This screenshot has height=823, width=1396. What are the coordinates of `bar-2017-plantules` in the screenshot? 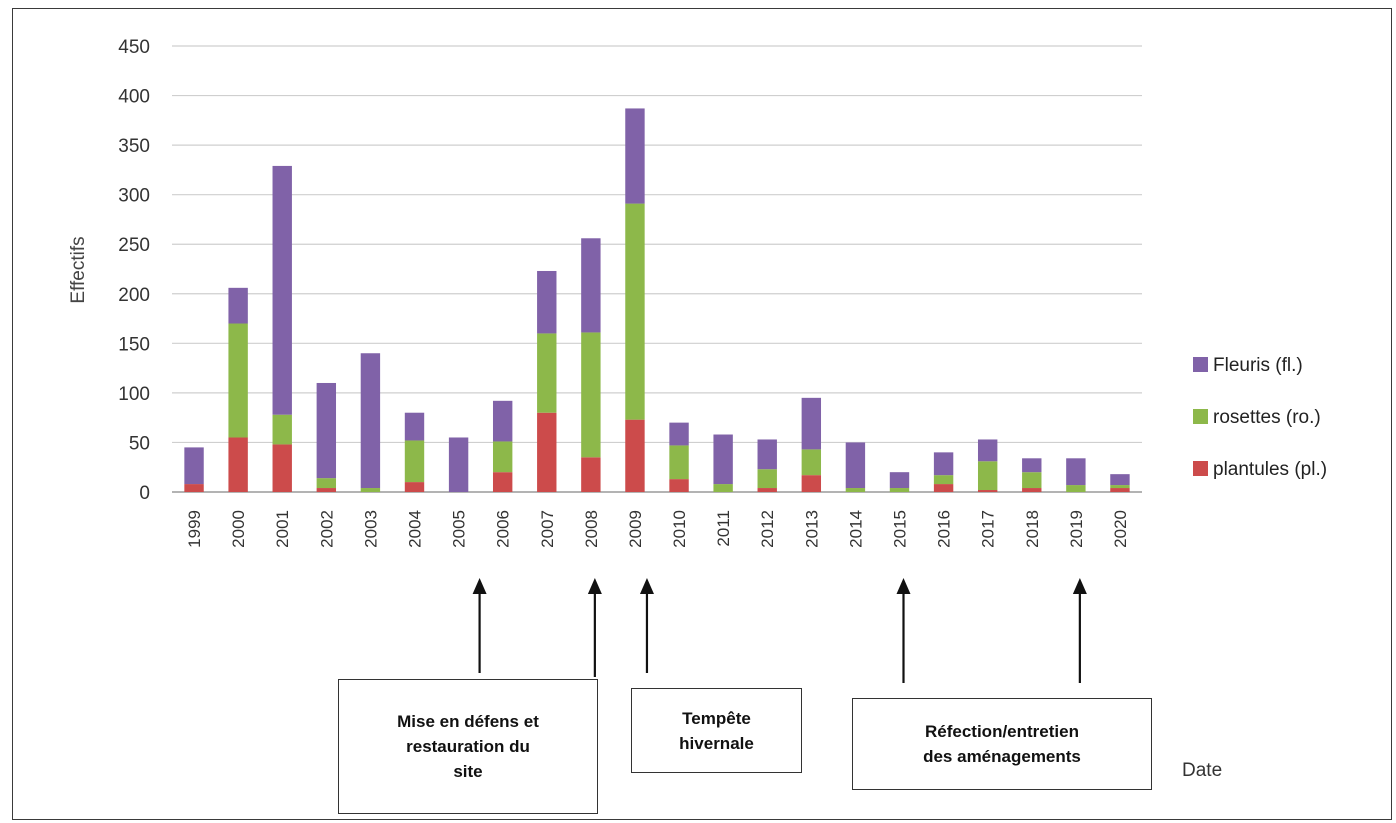 It's located at (987, 491).